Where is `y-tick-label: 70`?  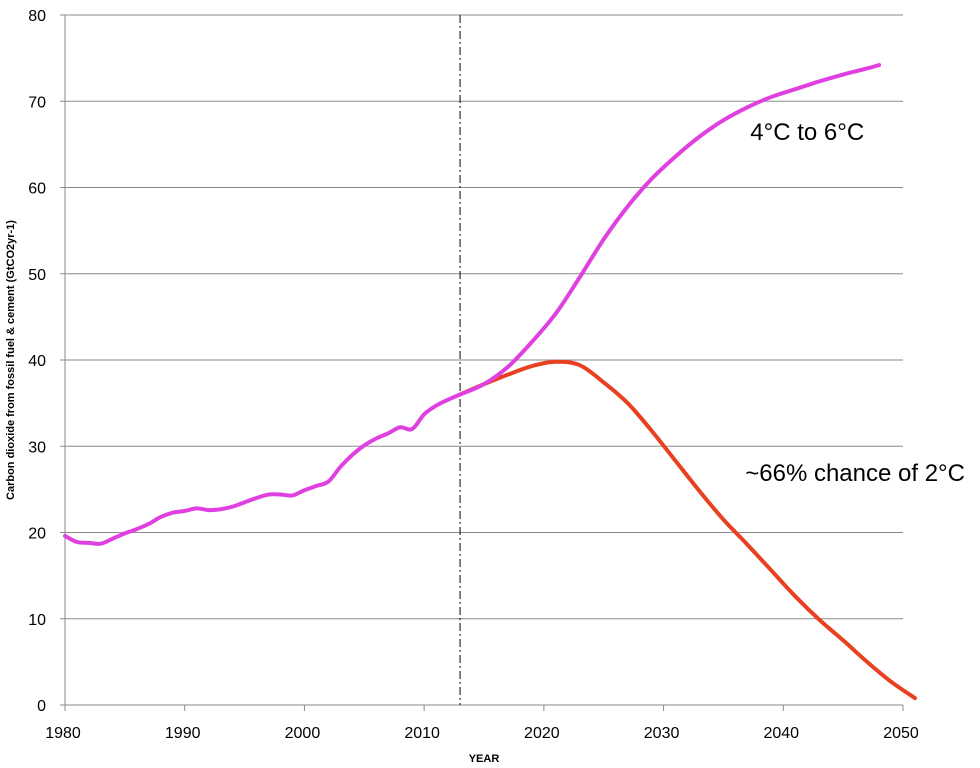
y-tick-label: 70 is located at coordinates (37, 102).